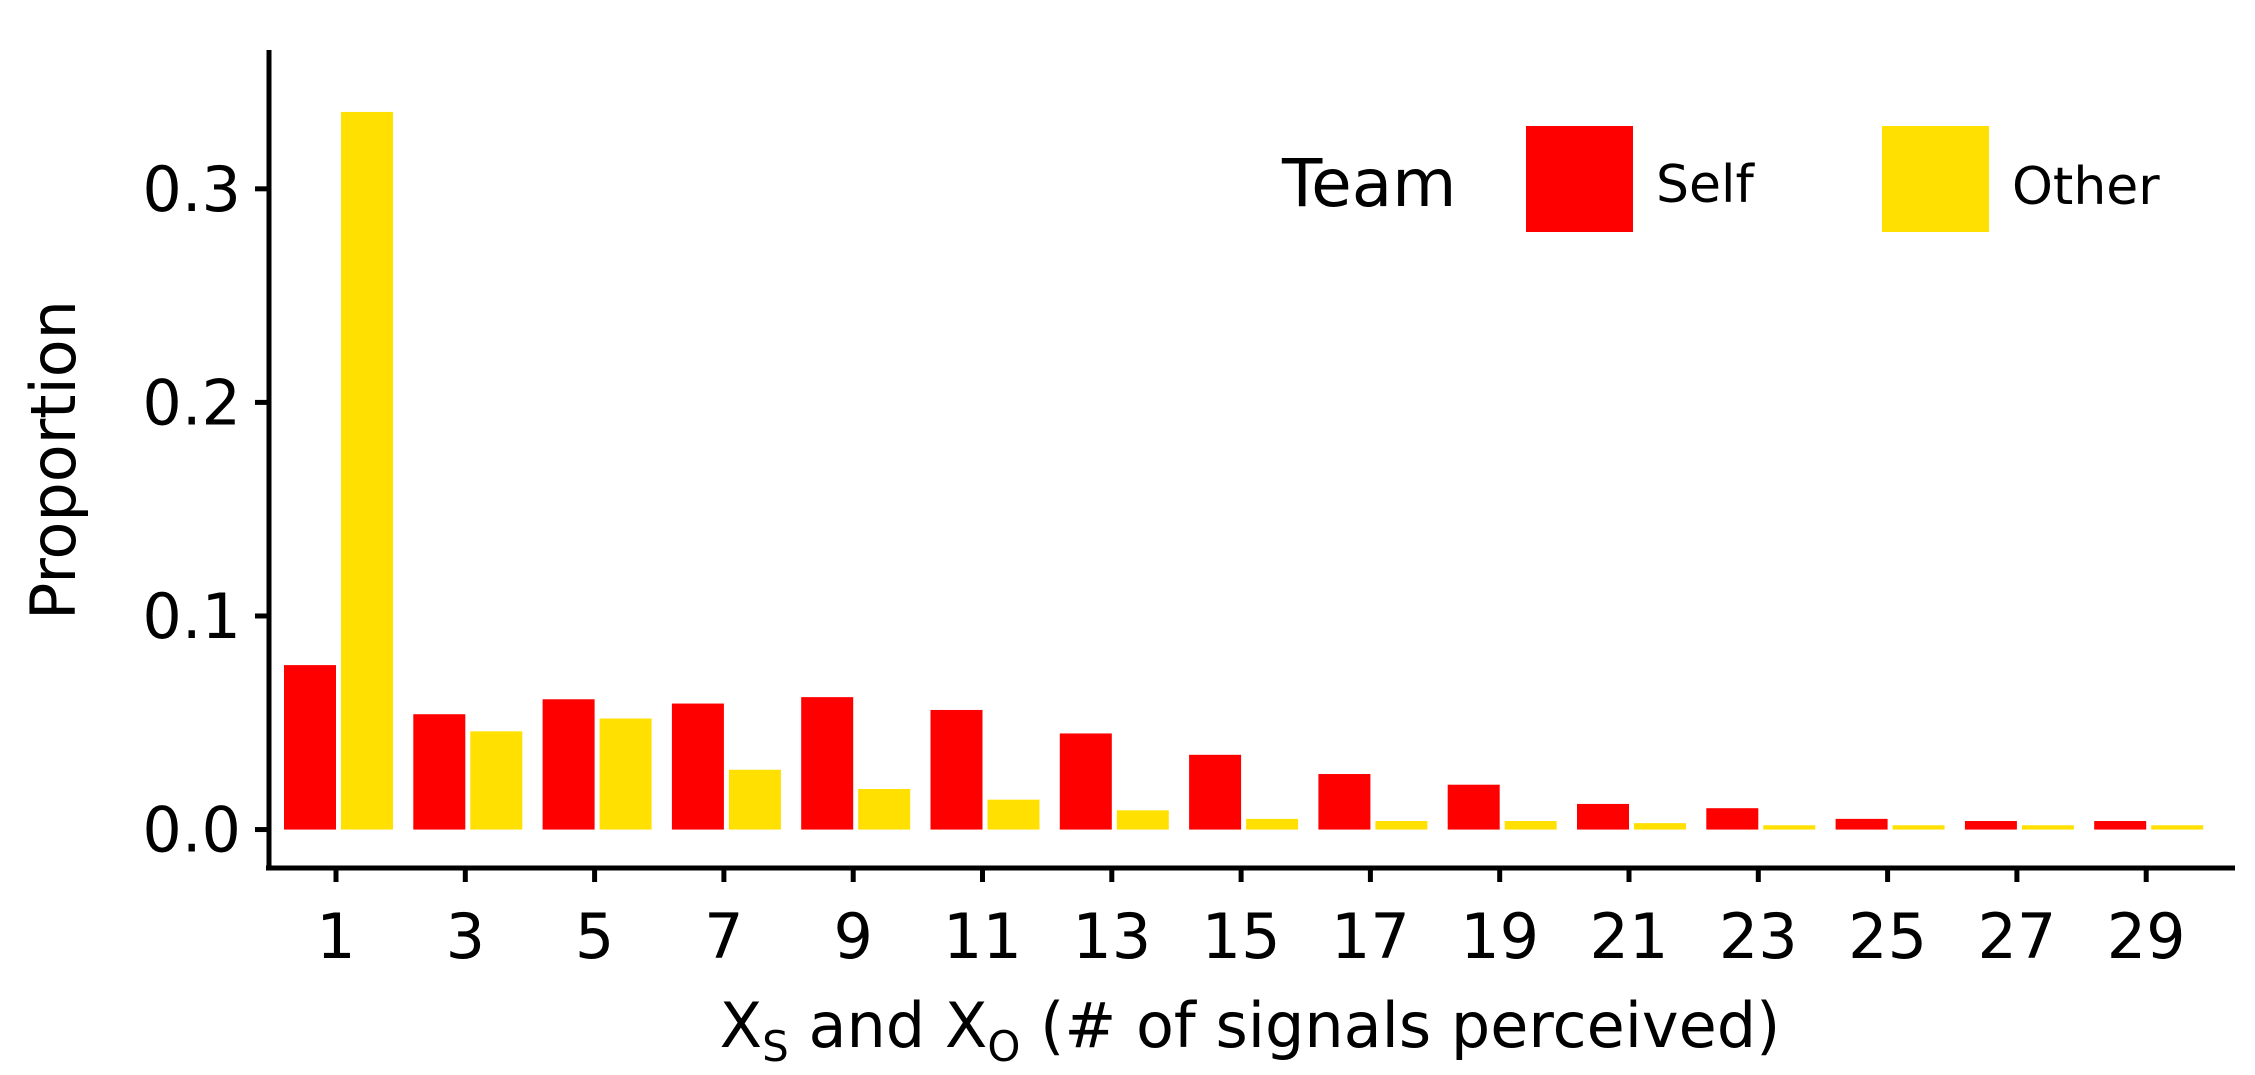  What do you see at coordinates (1003, 1046) in the screenshot?
I see `x-axis-title-subscript: O` at bounding box center [1003, 1046].